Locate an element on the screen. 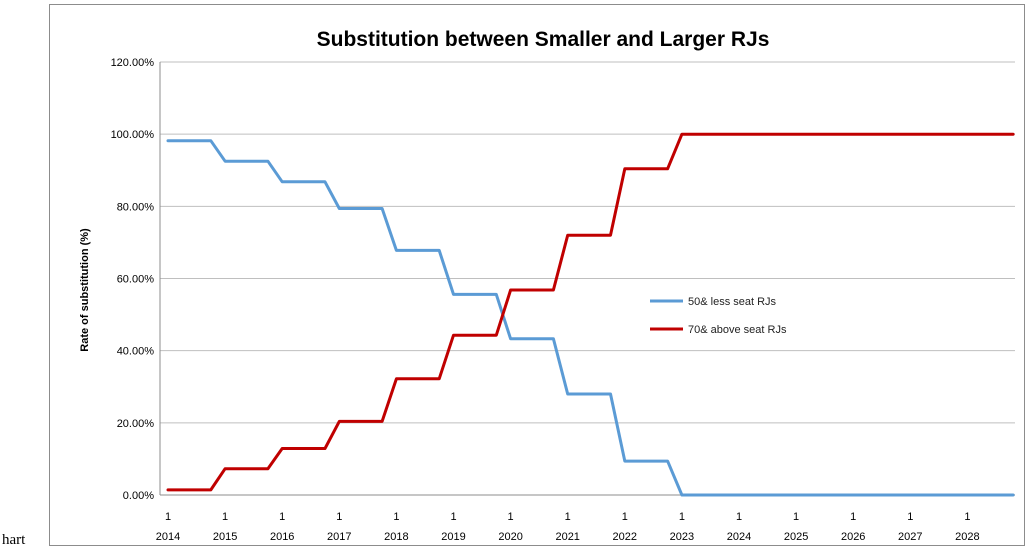  x-tick-label: 2022 is located at coordinates (625, 537).